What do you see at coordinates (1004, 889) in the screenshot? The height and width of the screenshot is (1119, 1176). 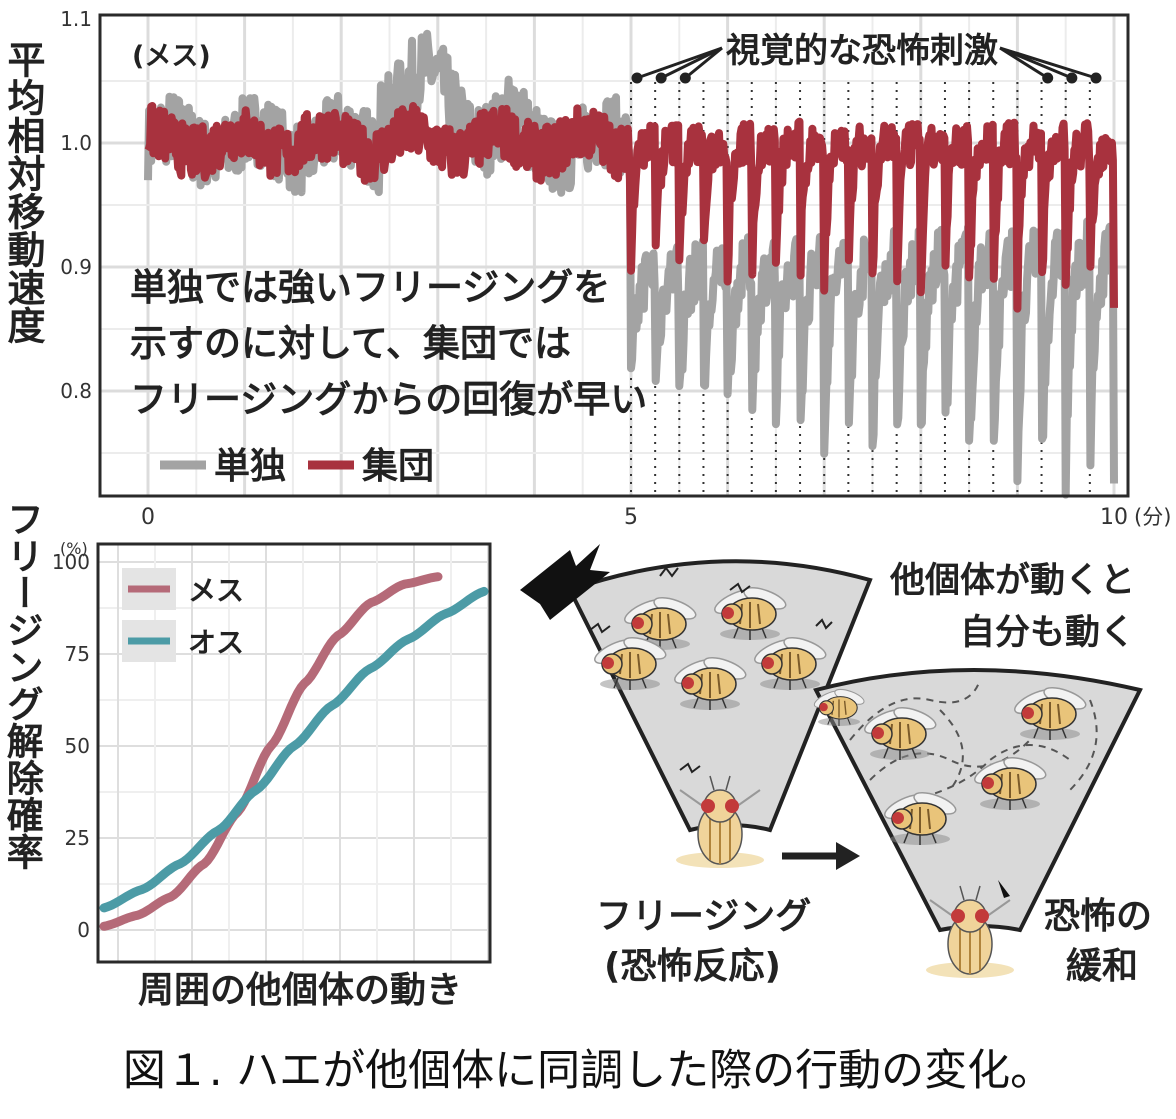 I see `exclamation-mark` at bounding box center [1004, 889].